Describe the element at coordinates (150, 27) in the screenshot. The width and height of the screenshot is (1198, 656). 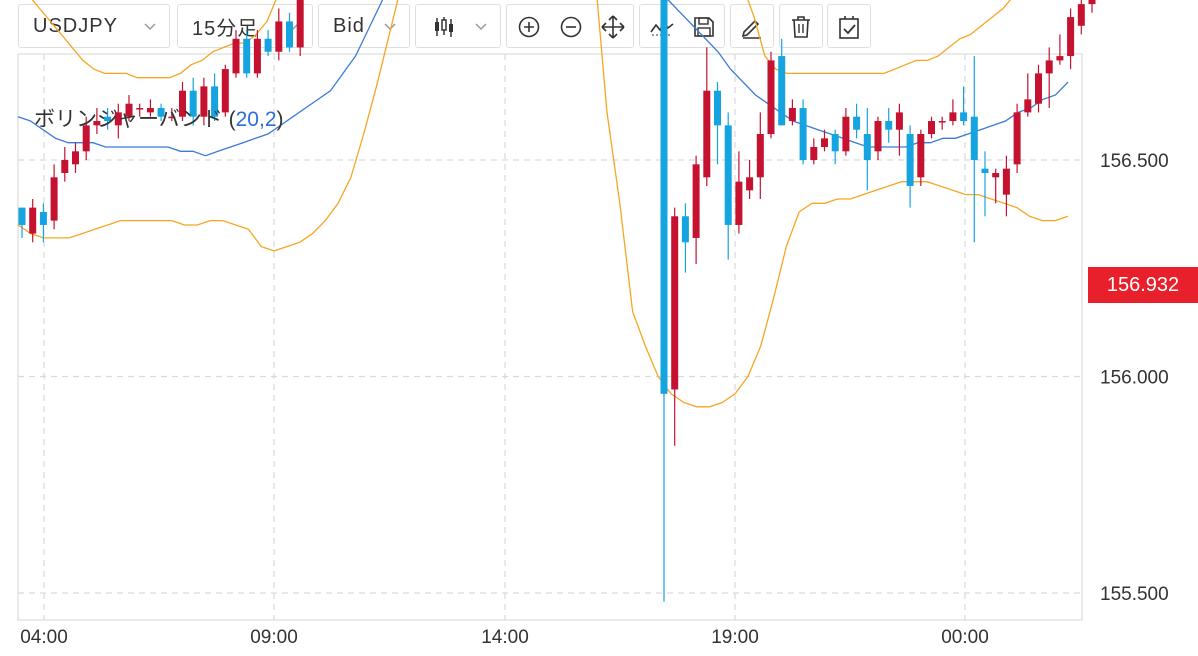
I see `chevron-down-icon` at that location.